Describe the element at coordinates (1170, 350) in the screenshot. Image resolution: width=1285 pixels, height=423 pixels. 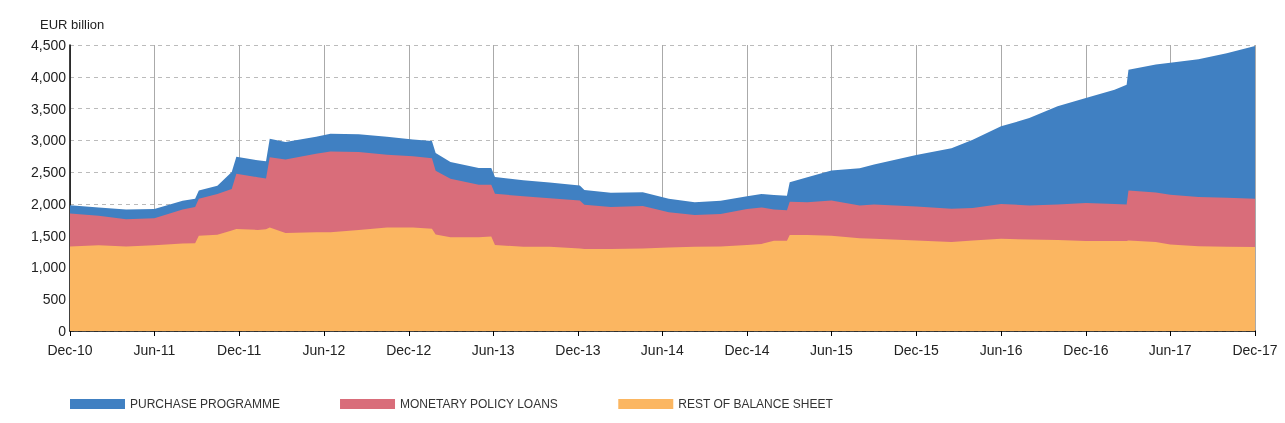
I see `x-tick-label: Jun-17` at that location.